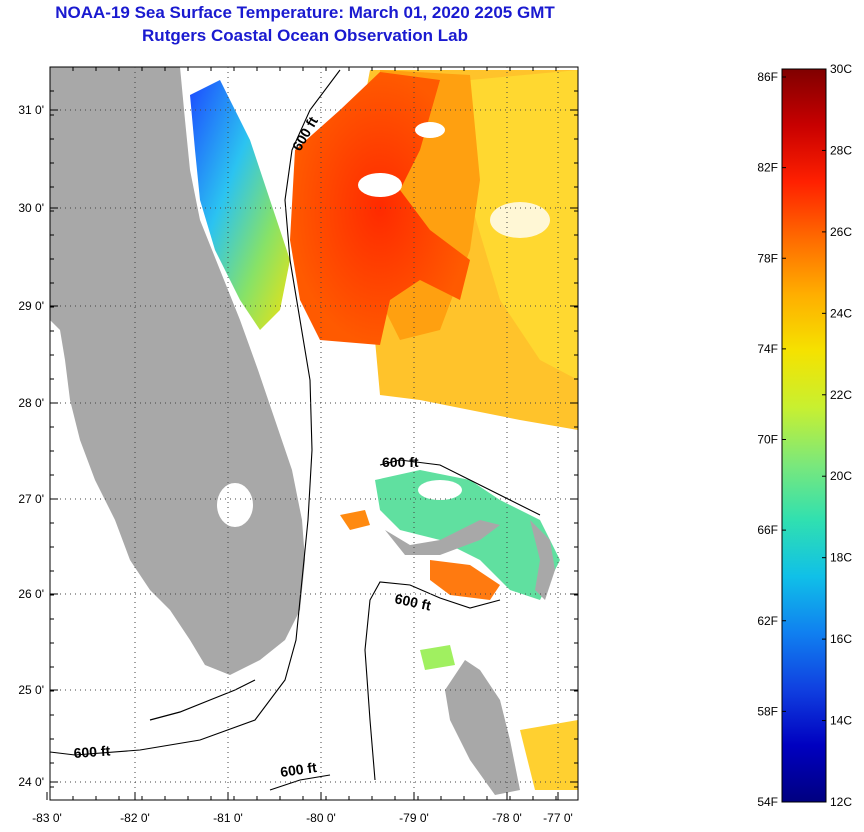  Describe the element at coordinates (482, 727) in the screenshot. I see `andros` at that location.